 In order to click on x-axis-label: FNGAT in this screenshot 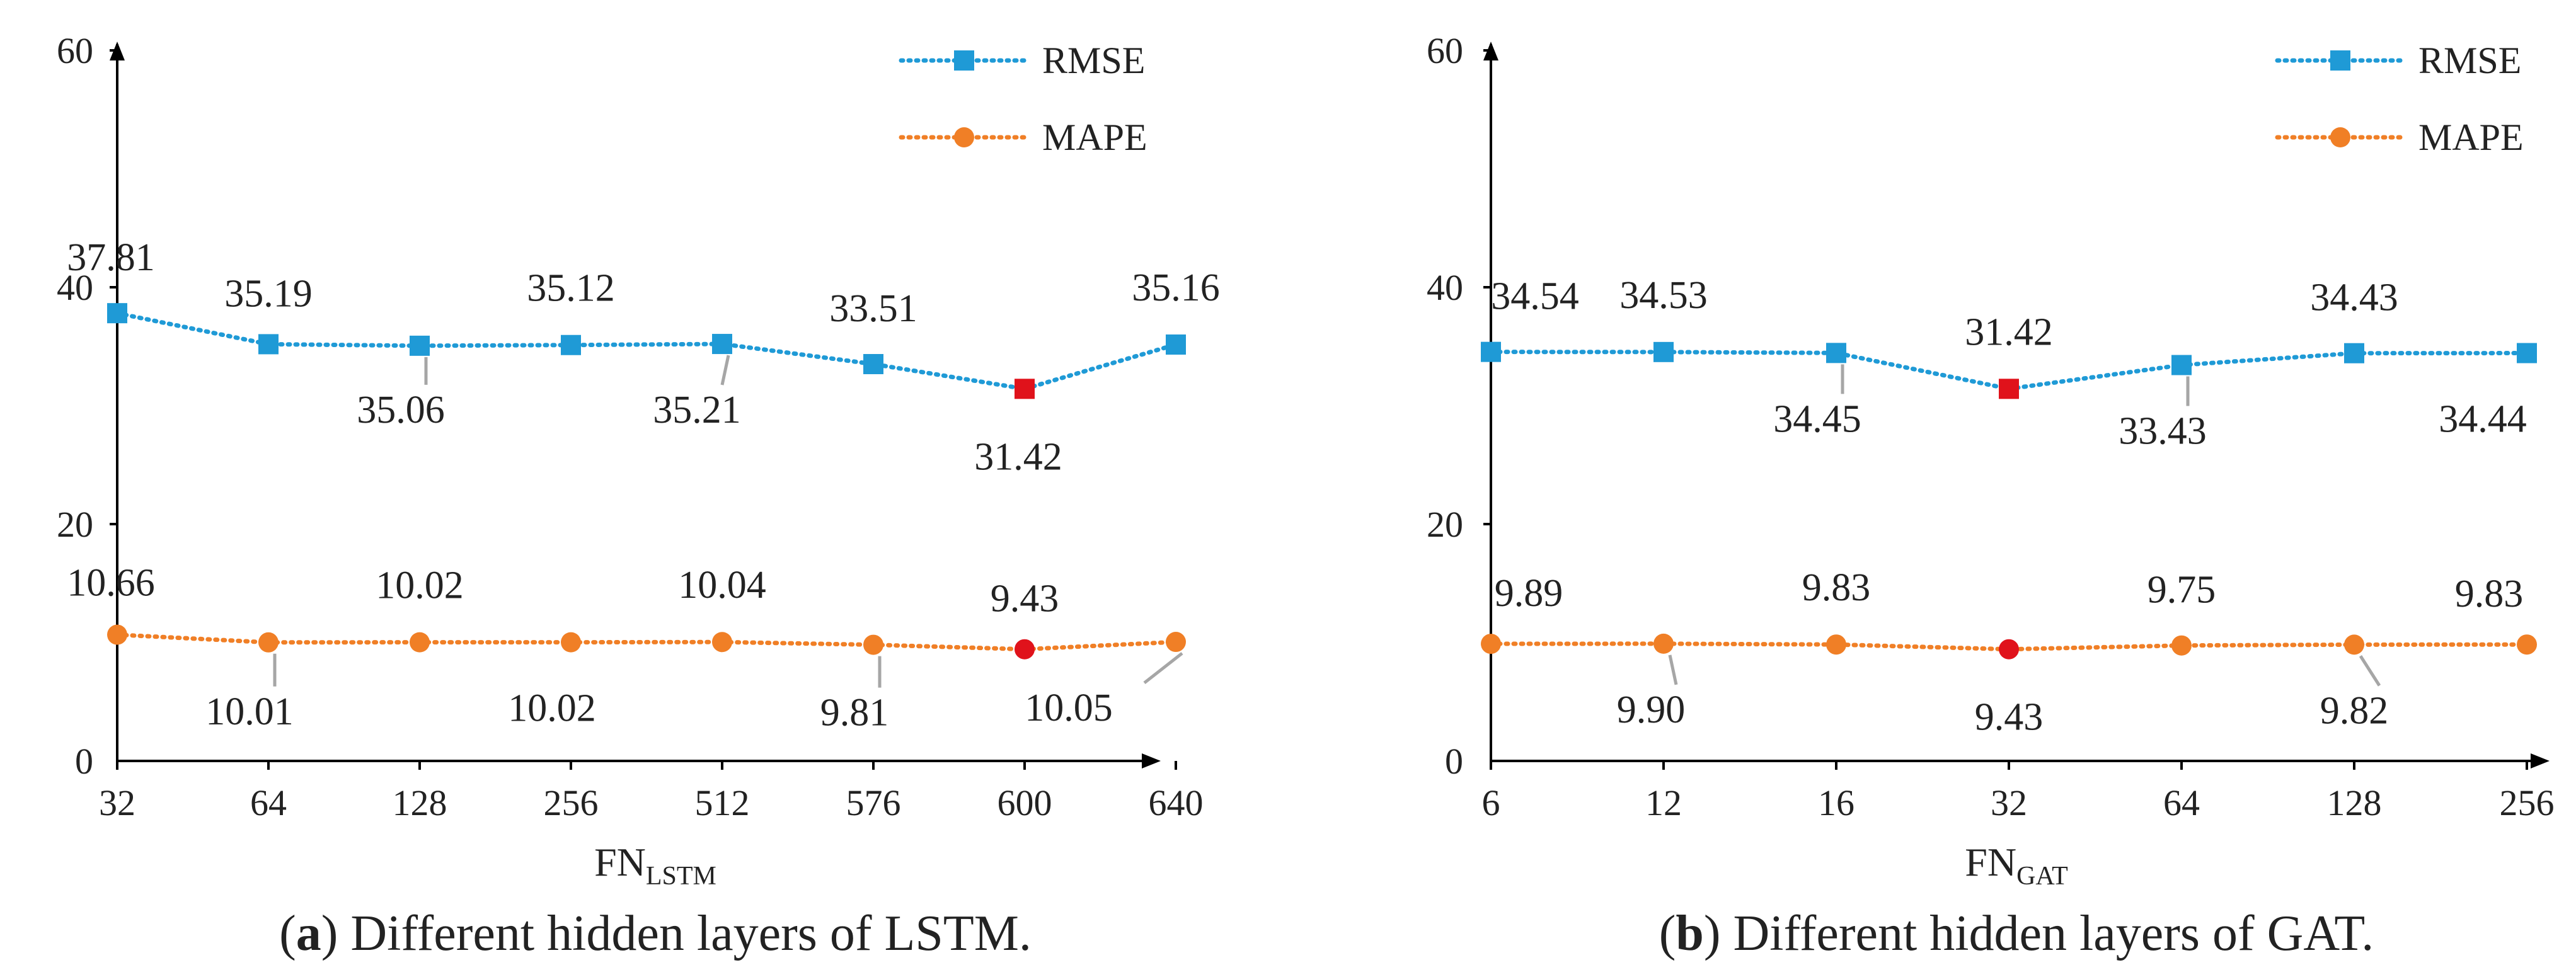, I will do `click(2016, 866)`.